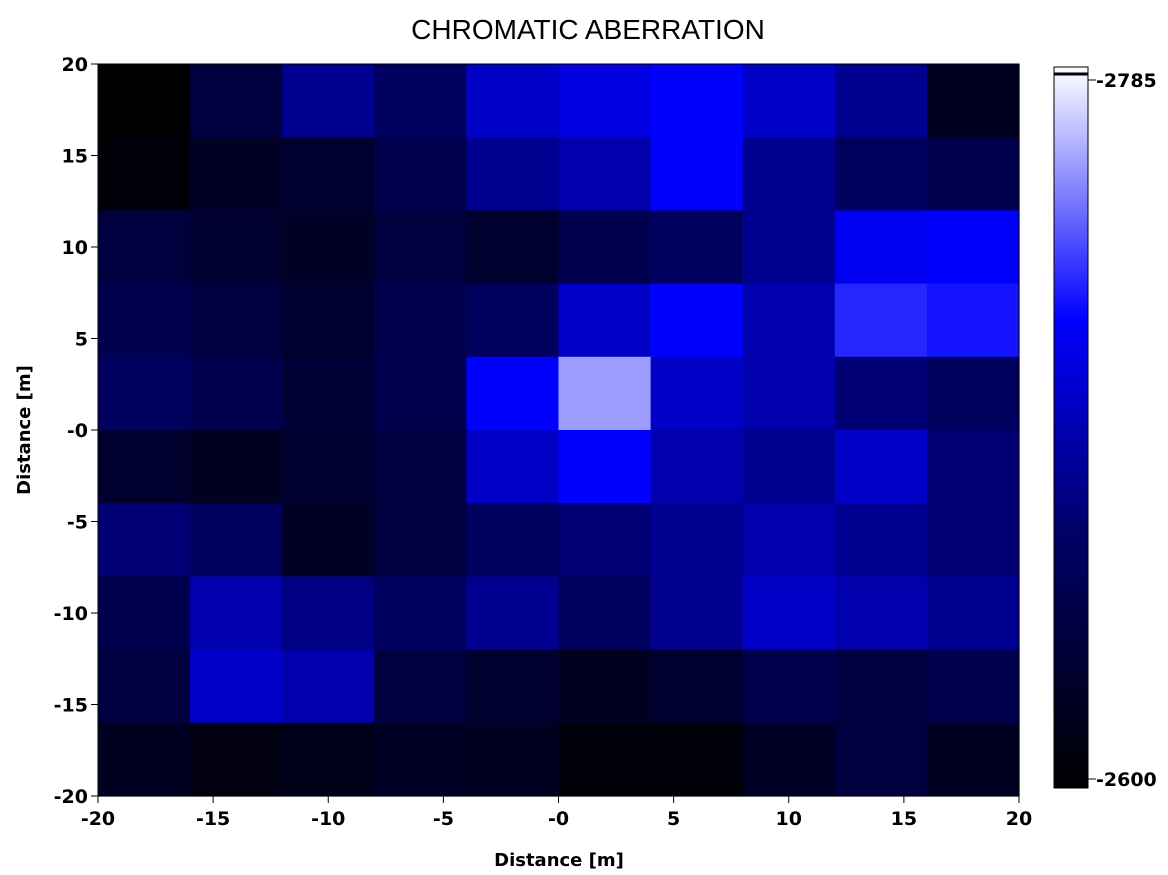 This screenshot has width=1168, height=875. What do you see at coordinates (1071, 427) in the screenshot?
I see `colorbar-gradient` at bounding box center [1071, 427].